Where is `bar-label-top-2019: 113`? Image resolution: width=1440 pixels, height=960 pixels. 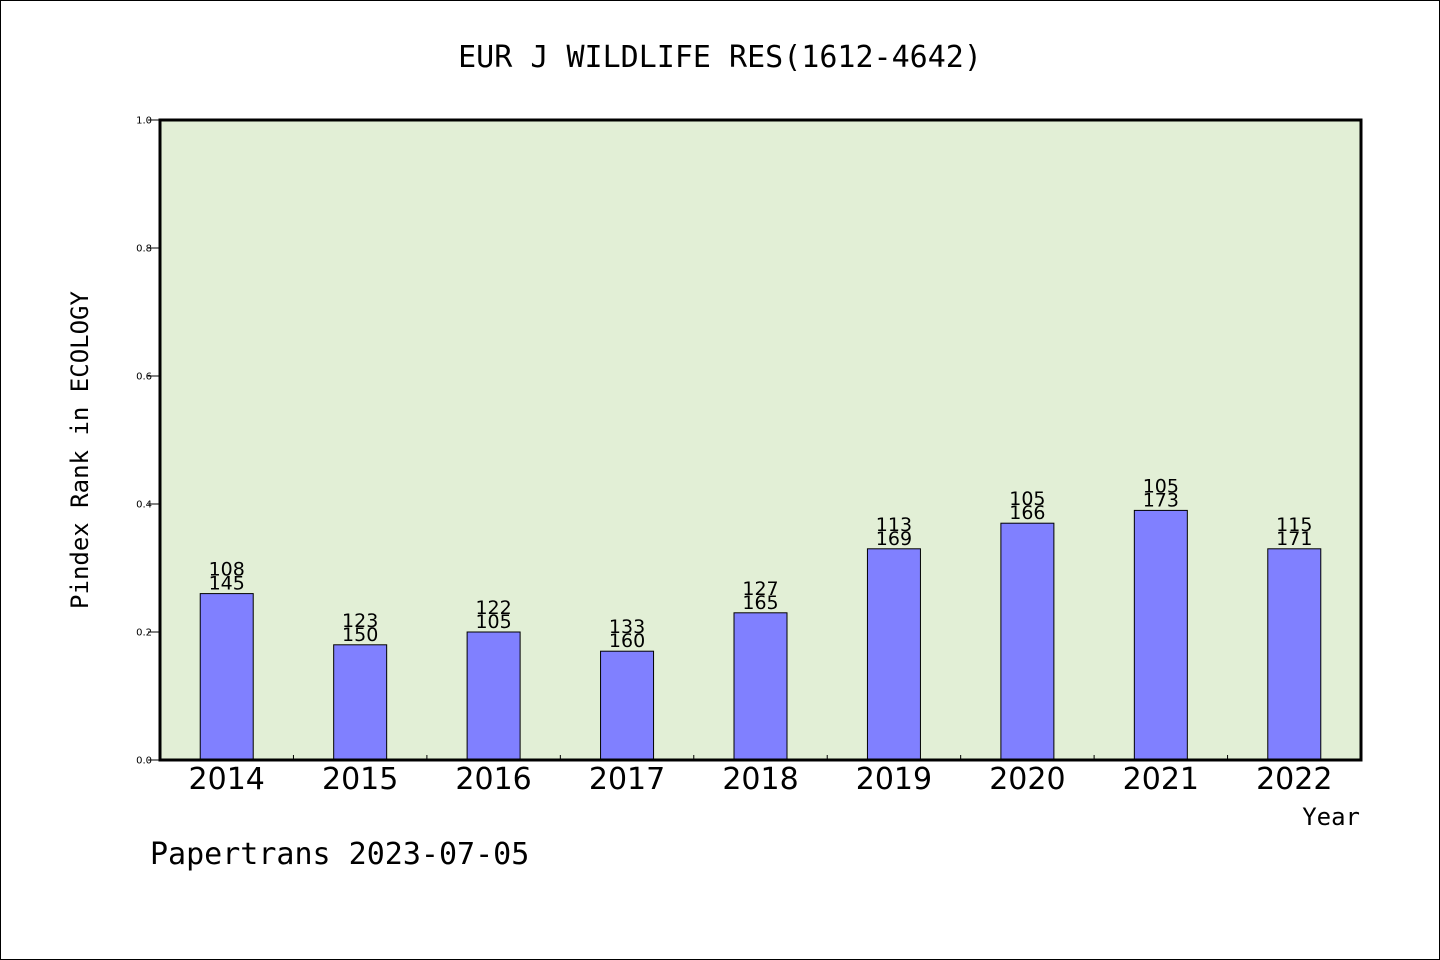
bar-label-top-2019: 113 is located at coordinates (894, 525).